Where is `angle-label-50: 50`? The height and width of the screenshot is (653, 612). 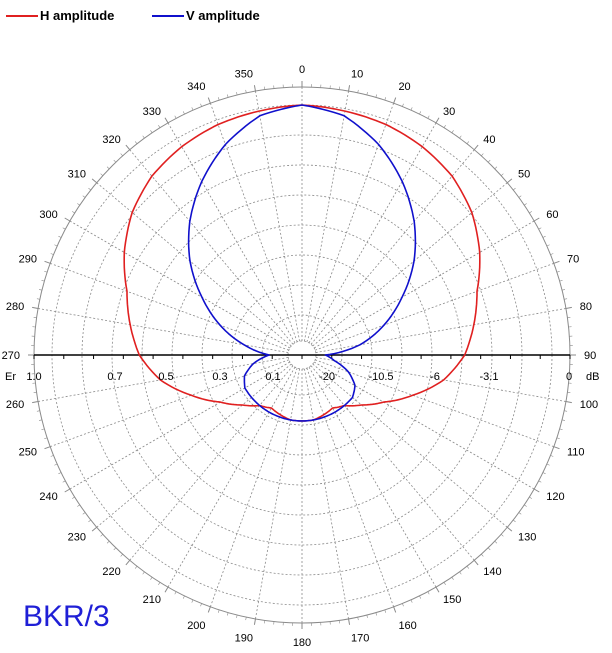 angle-label-50: 50 is located at coordinates (524, 175).